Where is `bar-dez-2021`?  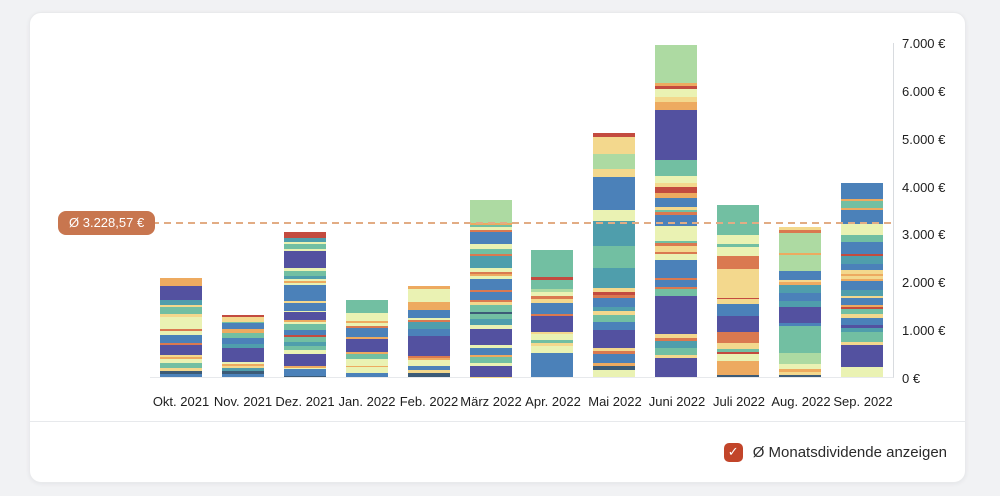 bar-dez-2021 is located at coordinates (304, 305).